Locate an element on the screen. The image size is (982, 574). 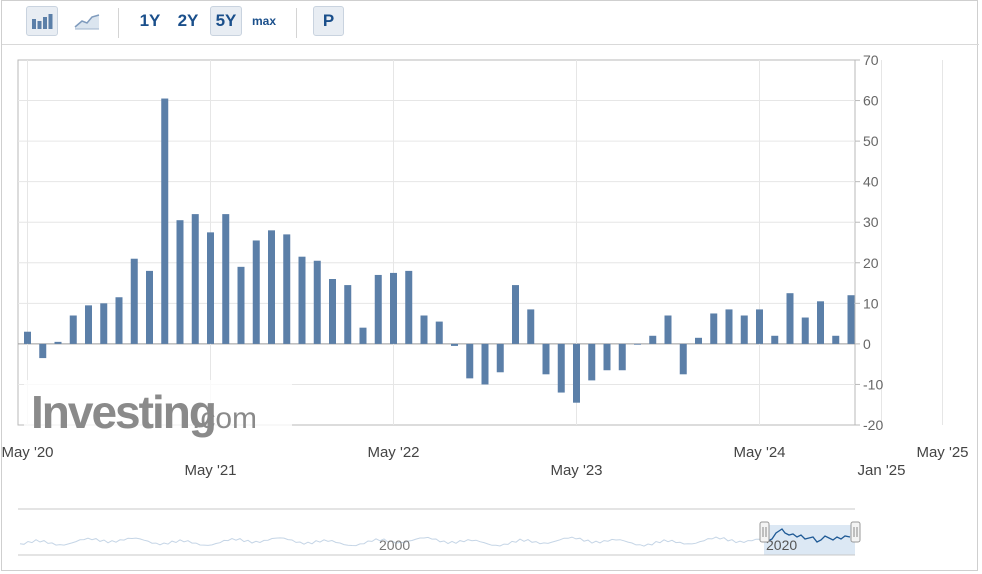
watermark-suffix: .com is located at coordinates (224, 418).